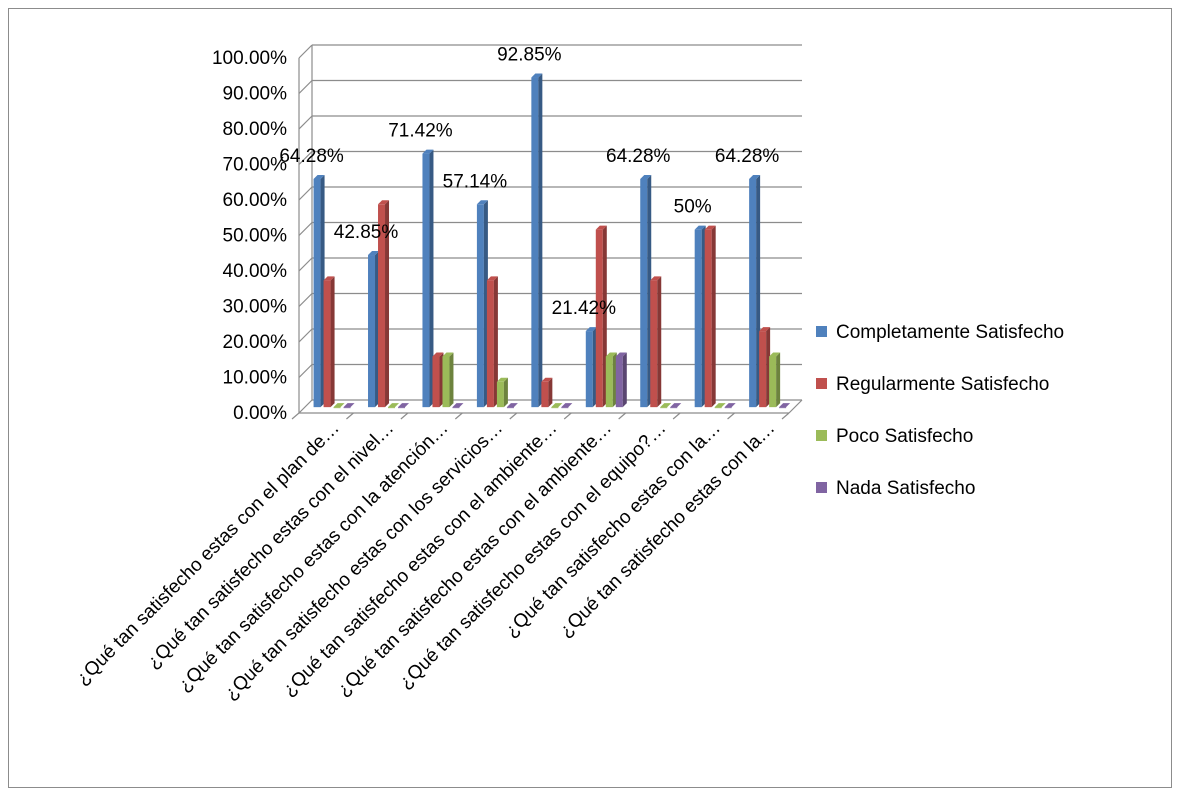 The image size is (1181, 796). What do you see at coordinates (529, 55) in the screenshot?
I see `data-label: 92.85%` at bounding box center [529, 55].